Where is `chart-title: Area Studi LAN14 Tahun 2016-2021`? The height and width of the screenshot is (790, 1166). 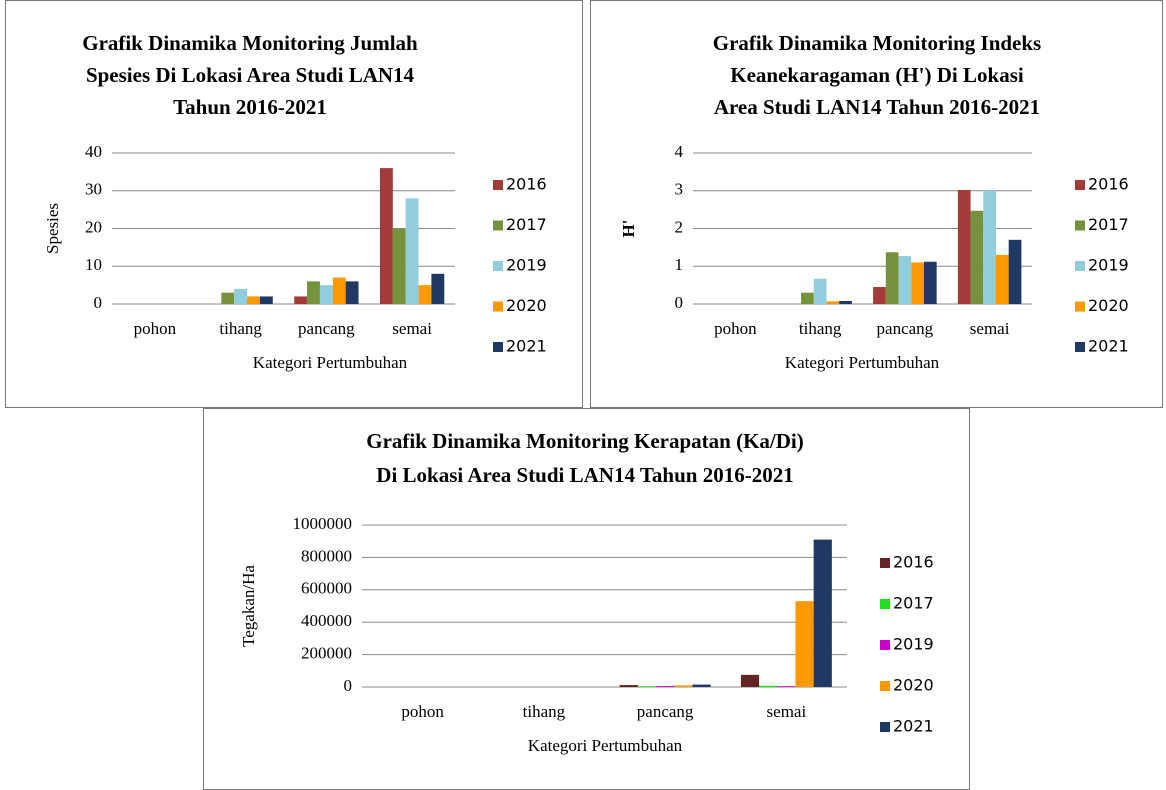
chart-title: Area Studi LAN14 Tahun 2016-2021 is located at coordinates (877, 107).